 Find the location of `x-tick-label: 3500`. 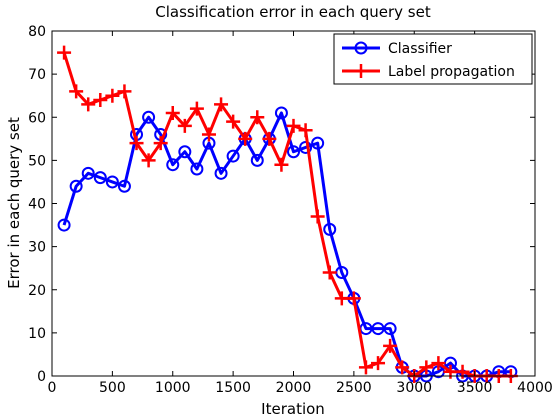

x-tick-label: 3500 is located at coordinates (475, 388).